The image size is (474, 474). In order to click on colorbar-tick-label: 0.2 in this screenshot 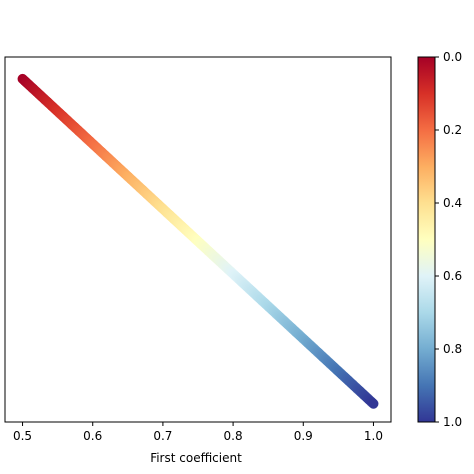, I will do `click(452, 130)`.